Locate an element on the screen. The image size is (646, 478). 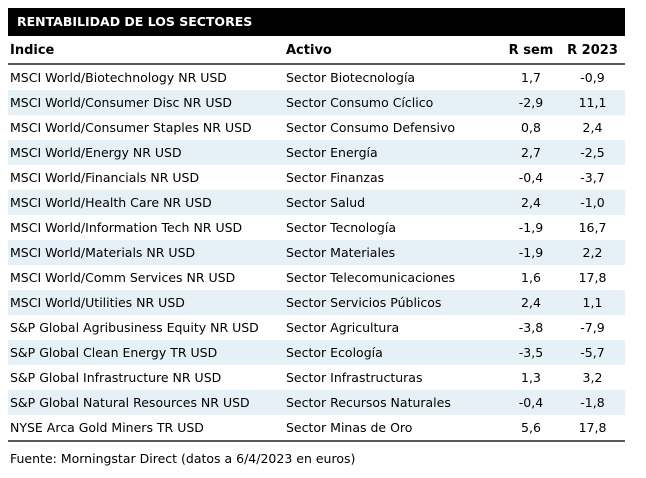
cell-rsem: 2,7 is located at coordinates (531, 152).